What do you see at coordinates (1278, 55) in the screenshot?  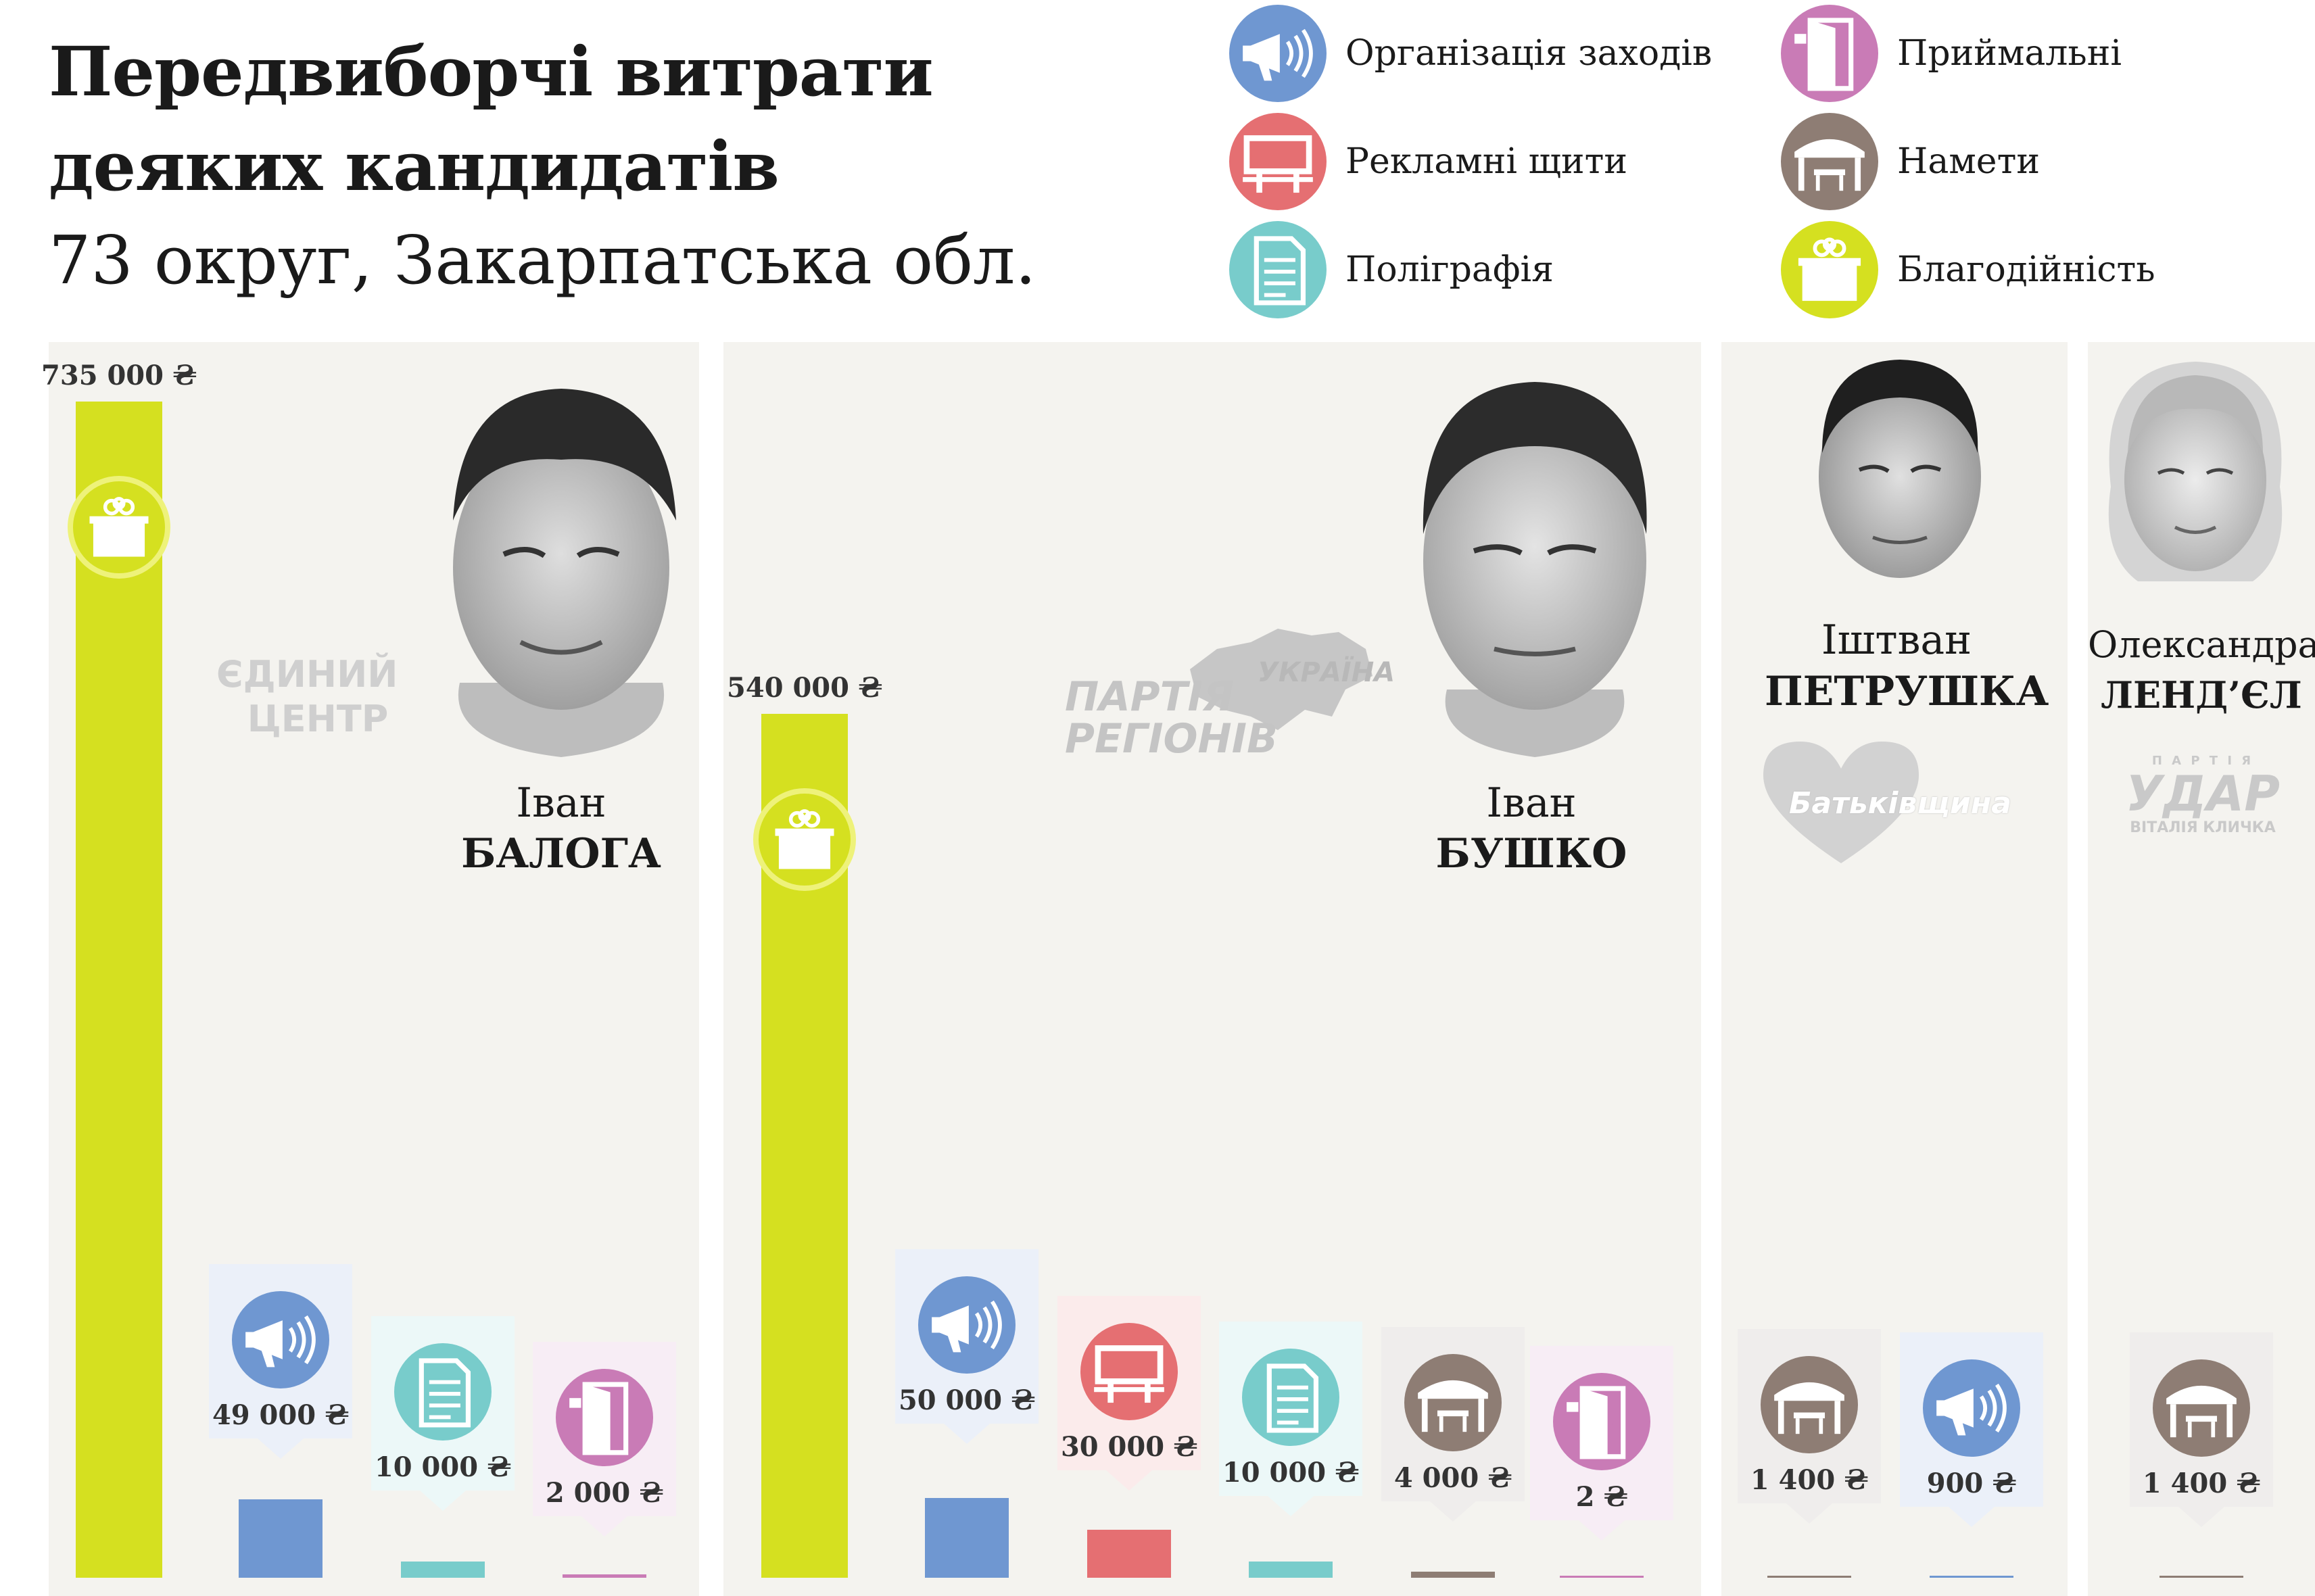 I see `legend-megaphone-icon` at bounding box center [1278, 55].